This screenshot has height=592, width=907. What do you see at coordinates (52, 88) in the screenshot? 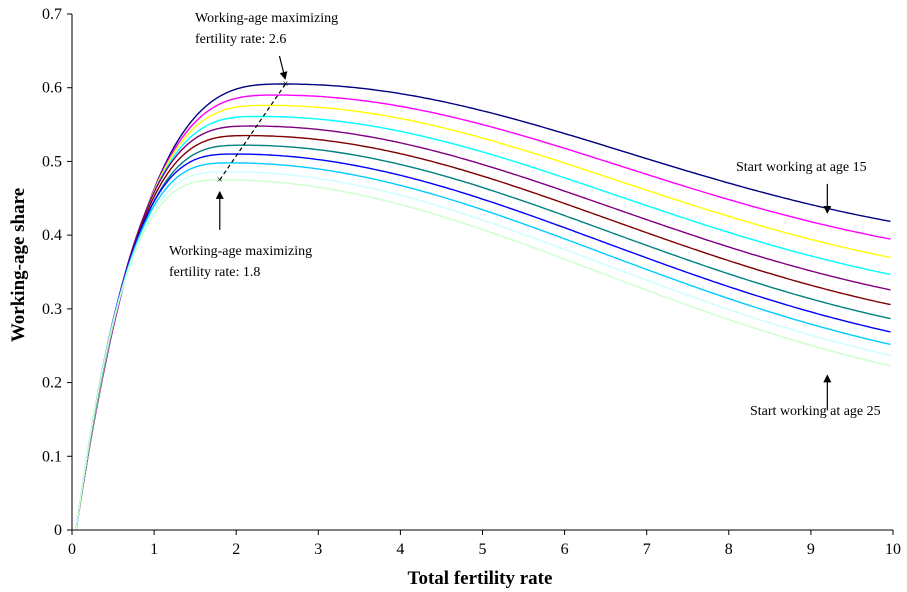
I see `y-tick-label: 0.6` at bounding box center [52, 88].